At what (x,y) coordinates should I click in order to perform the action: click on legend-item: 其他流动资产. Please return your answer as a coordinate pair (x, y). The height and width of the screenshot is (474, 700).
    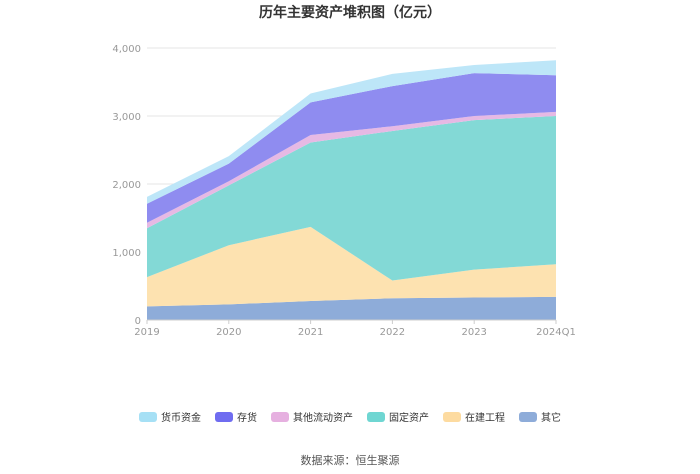
    Looking at the image, I should click on (312, 416).